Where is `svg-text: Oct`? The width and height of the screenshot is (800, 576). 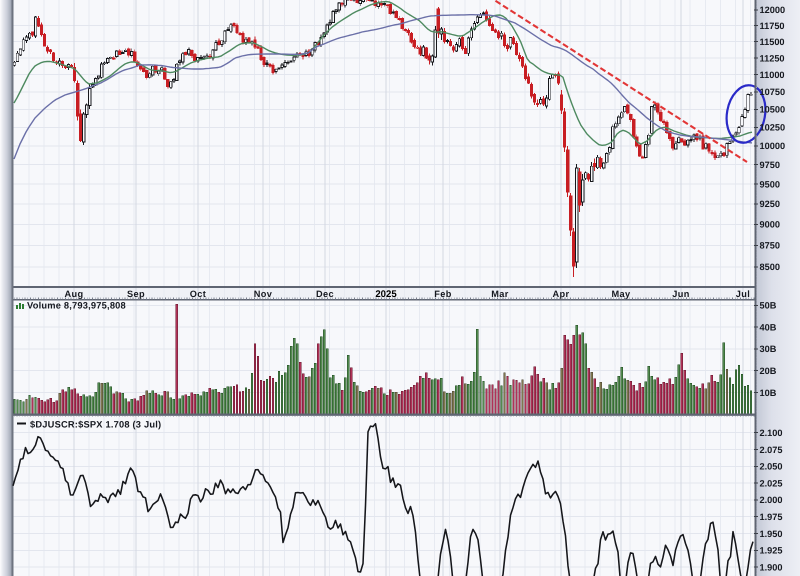 svg-text: Oct is located at coordinates (198, 294).